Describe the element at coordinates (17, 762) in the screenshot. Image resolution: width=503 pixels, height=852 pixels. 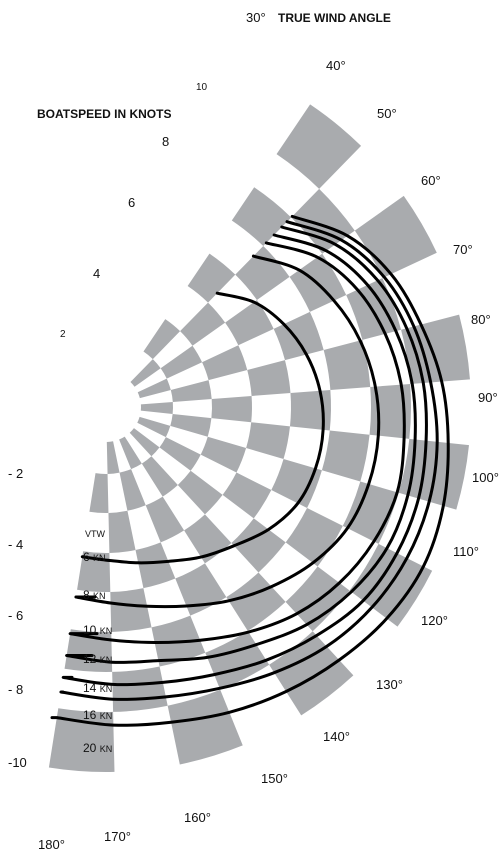
I see `radial-tick-lower-4: -10` at that location.